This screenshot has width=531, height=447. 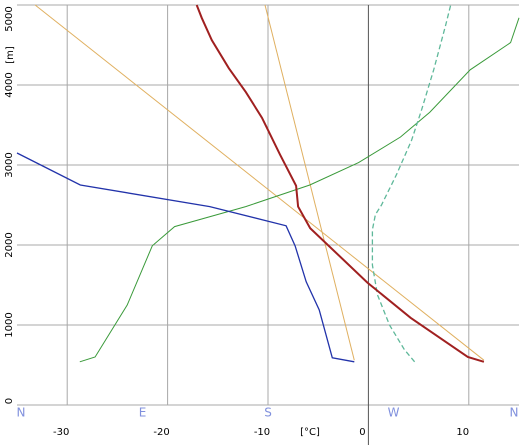 What do you see at coordinates (61, 432) in the screenshot?
I see `x-tick-label: -30` at bounding box center [61, 432].